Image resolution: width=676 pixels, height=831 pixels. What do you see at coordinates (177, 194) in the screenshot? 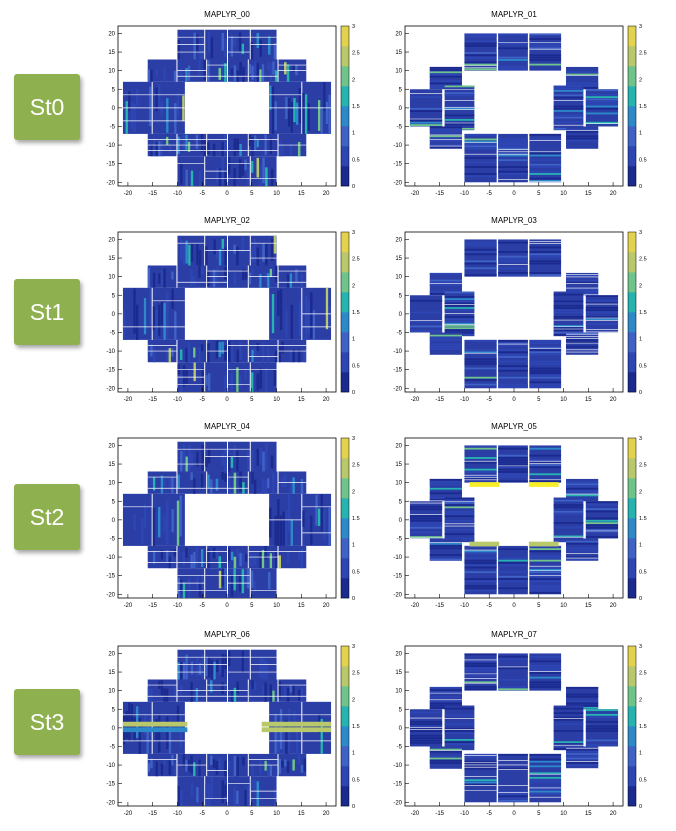
I see `x-tick-label: -10` at bounding box center [177, 194].